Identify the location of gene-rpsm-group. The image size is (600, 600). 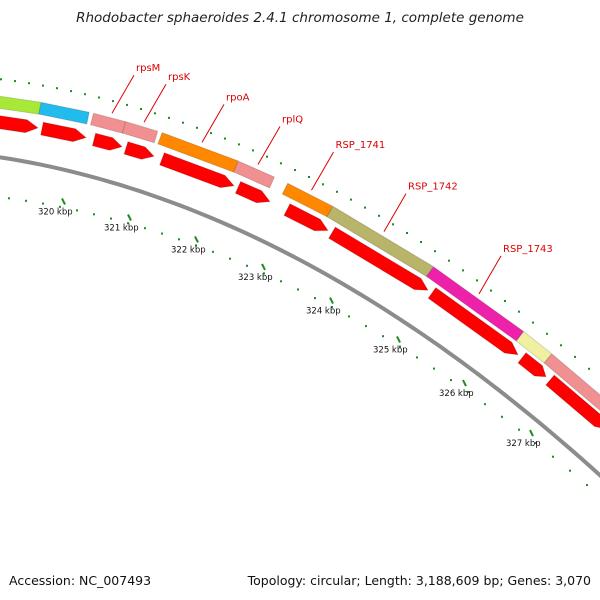
(108, 123).